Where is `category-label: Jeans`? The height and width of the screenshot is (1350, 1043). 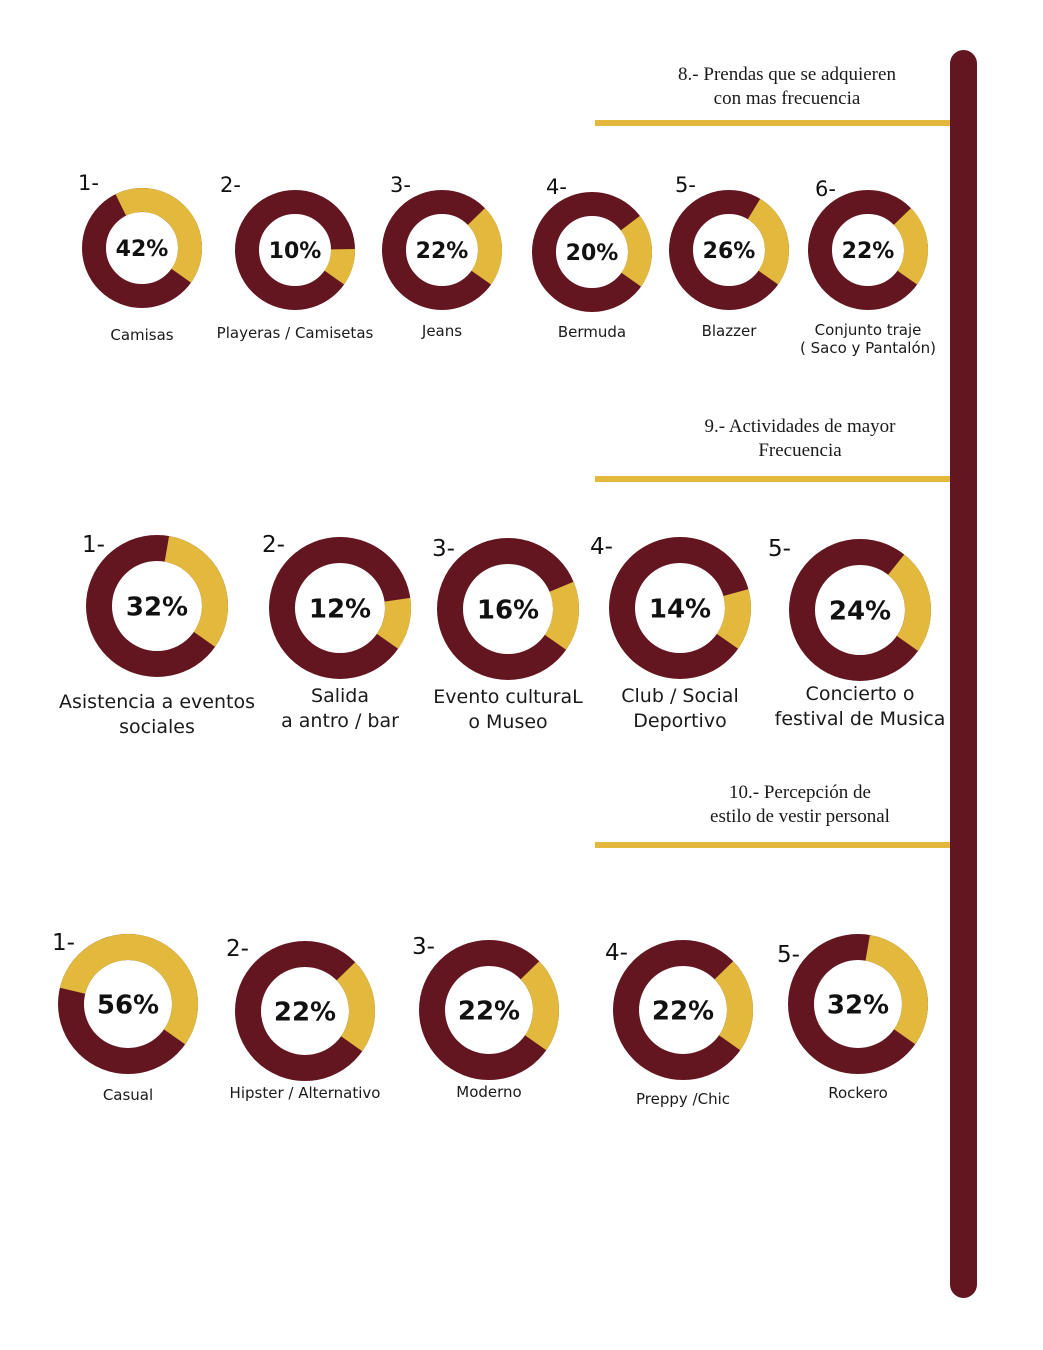
category-label: Jeans is located at coordinates (441, 331).